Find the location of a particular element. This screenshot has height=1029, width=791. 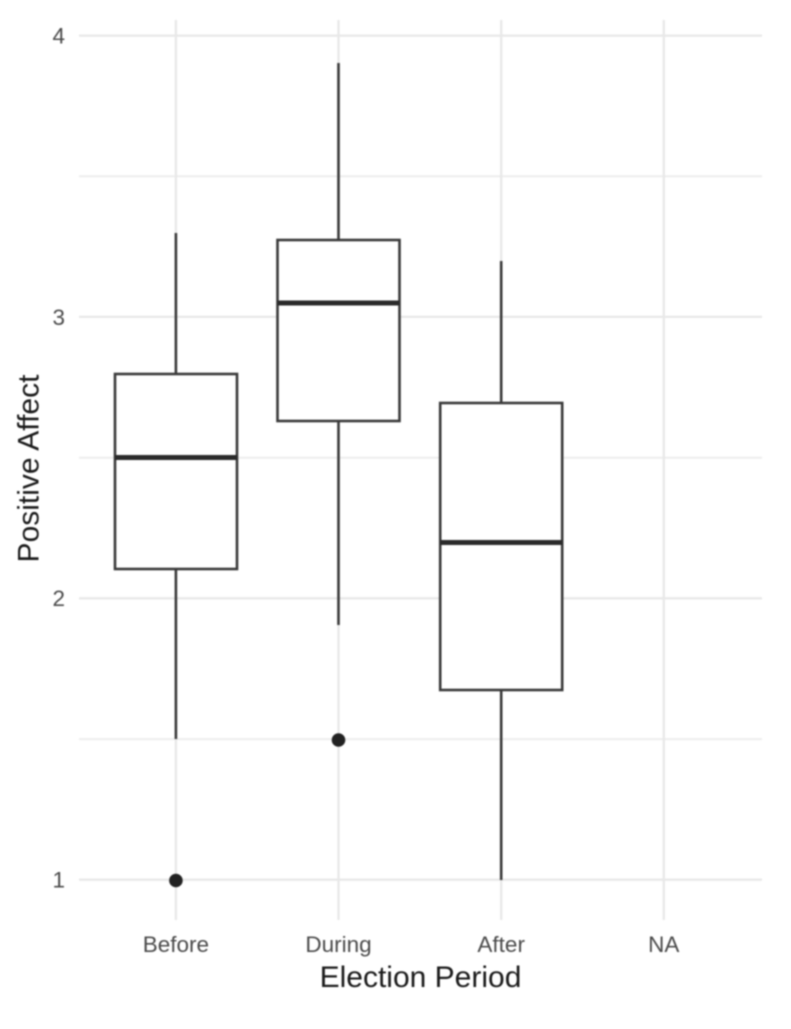

svg-text: During is located at coordinates (338, 944).